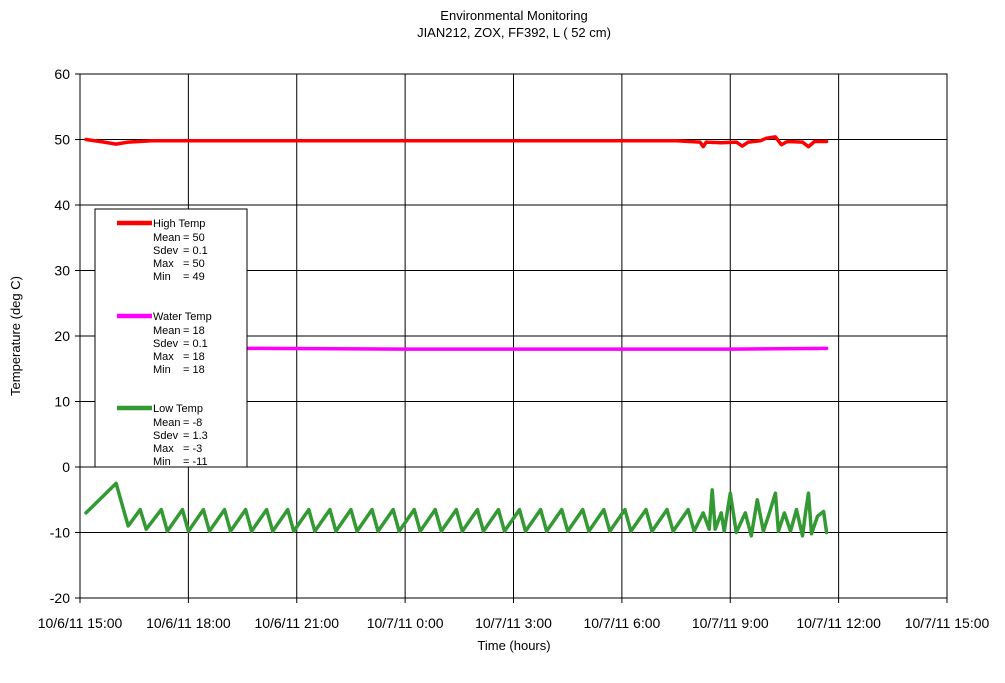  Describe the element at coordinates (947, 623) in the screenshot. I see `x-tick-label: 10/7/11 15:00` at that location.